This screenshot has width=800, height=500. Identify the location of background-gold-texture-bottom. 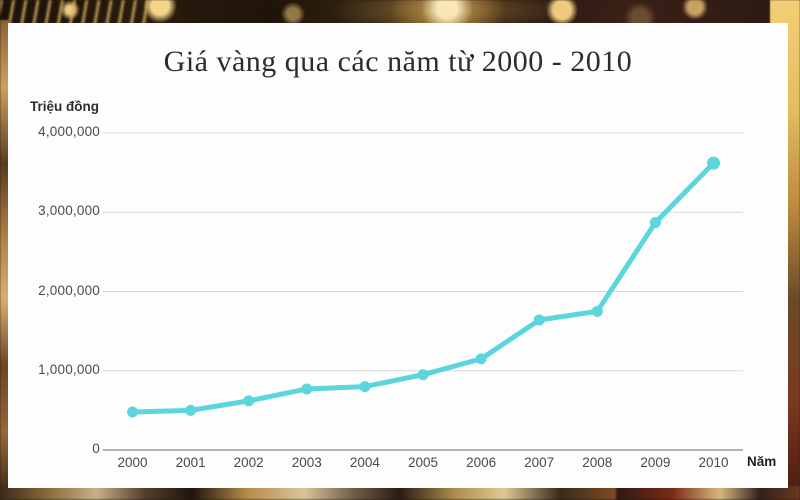
(400, 493).